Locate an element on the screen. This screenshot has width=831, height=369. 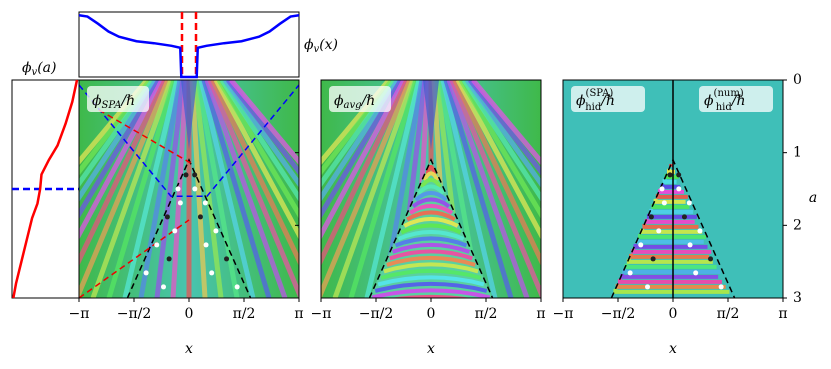
axes-frame is located at coordinates (189, 44).